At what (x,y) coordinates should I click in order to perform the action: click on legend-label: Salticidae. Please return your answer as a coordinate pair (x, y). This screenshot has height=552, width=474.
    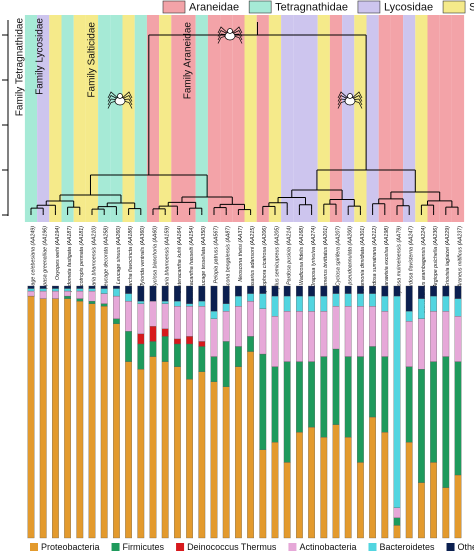
    Looking at the image, I should click on (471, 7).